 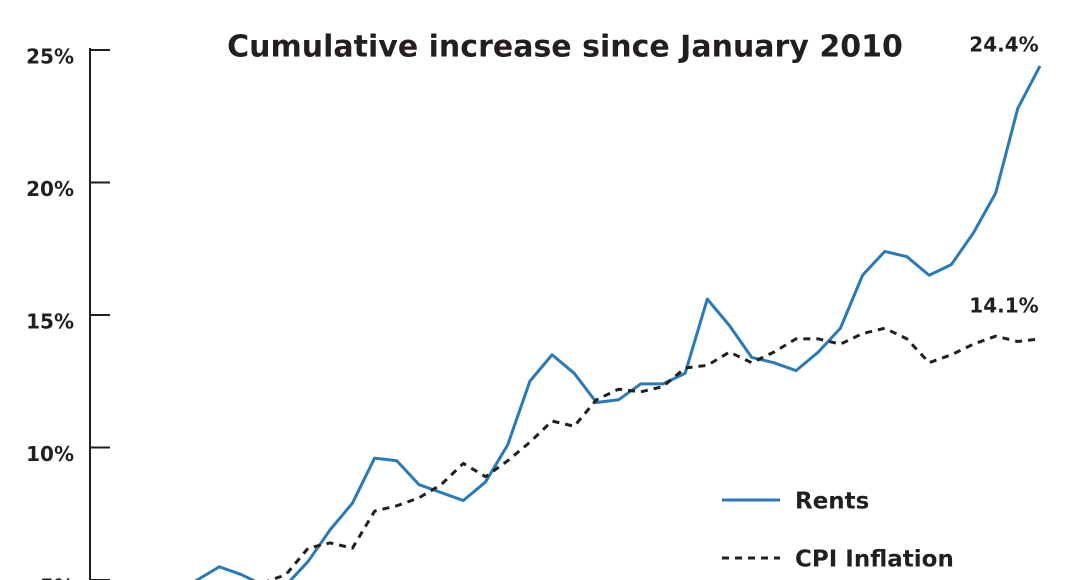 What do you see at coordinates (50, 189) in the screenshot?
I see `y-tick-label: 20%` at bounding box center [50, 189].